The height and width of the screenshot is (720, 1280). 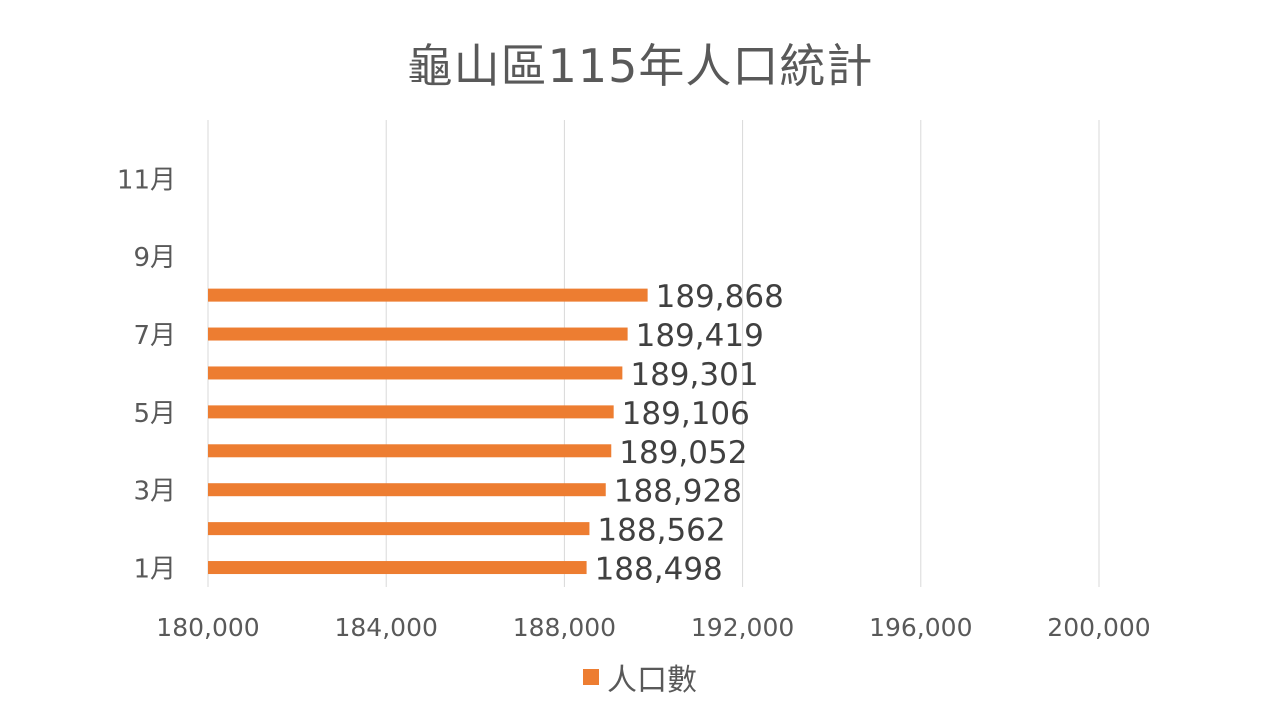 I want to click on y-tick-label: 5月, so click(x=154, y=414).